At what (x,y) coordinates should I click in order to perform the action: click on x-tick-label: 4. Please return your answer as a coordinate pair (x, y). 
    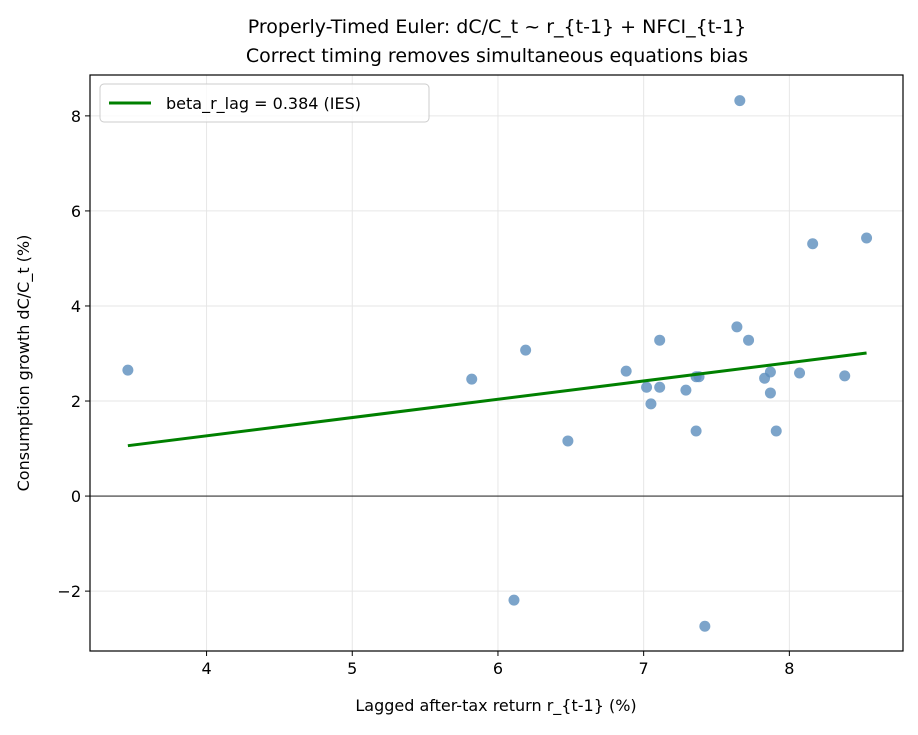
    Looking at the image, I should click on (206, 668).